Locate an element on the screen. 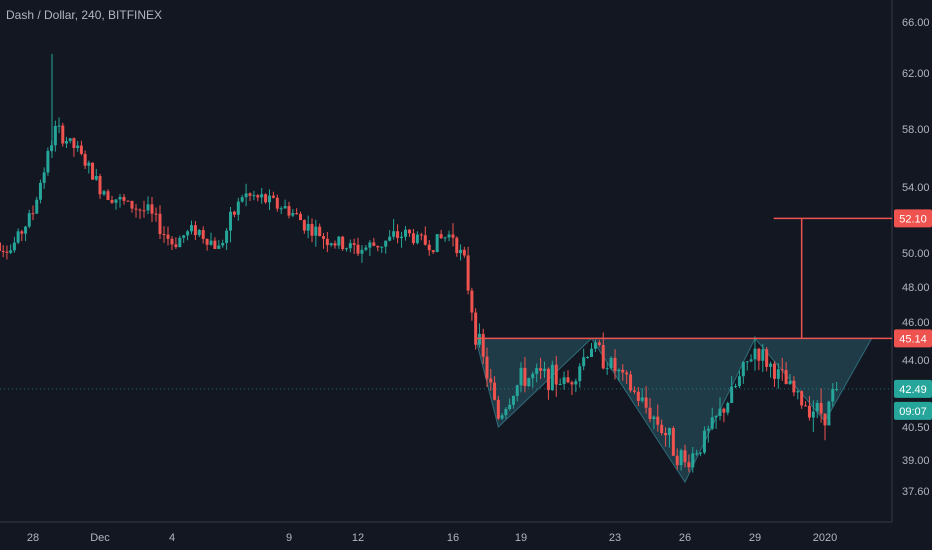 This screenshot has height=550, width=932. time-axis-label: 23 is located at coordinates (615, 538).